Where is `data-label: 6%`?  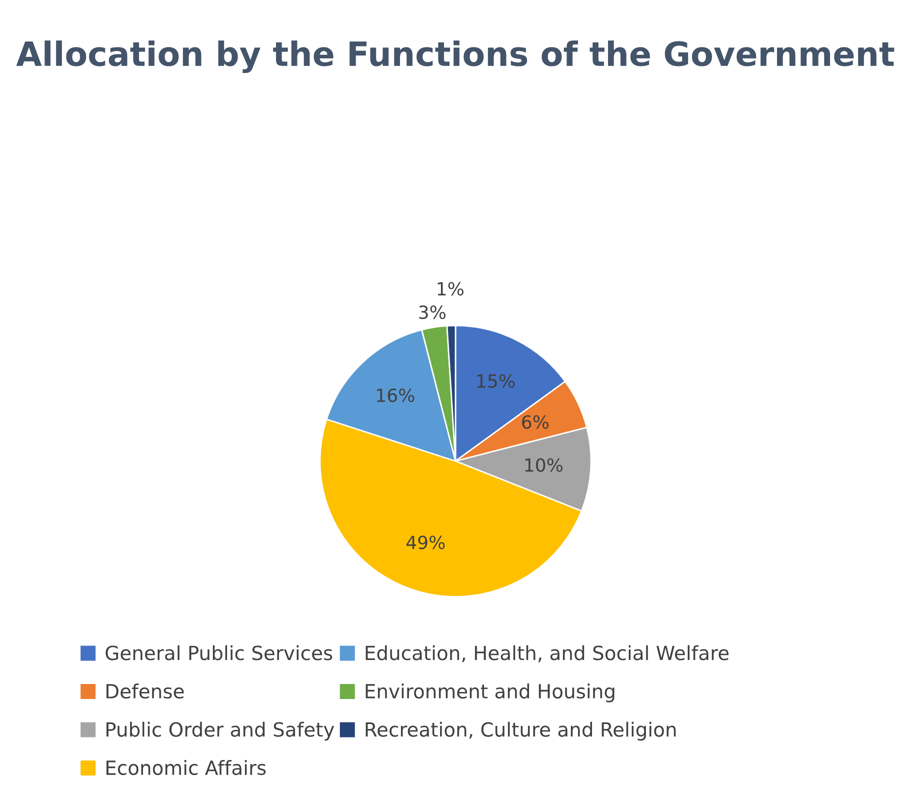 data-label: 6% is located at coordinates (535, 422).